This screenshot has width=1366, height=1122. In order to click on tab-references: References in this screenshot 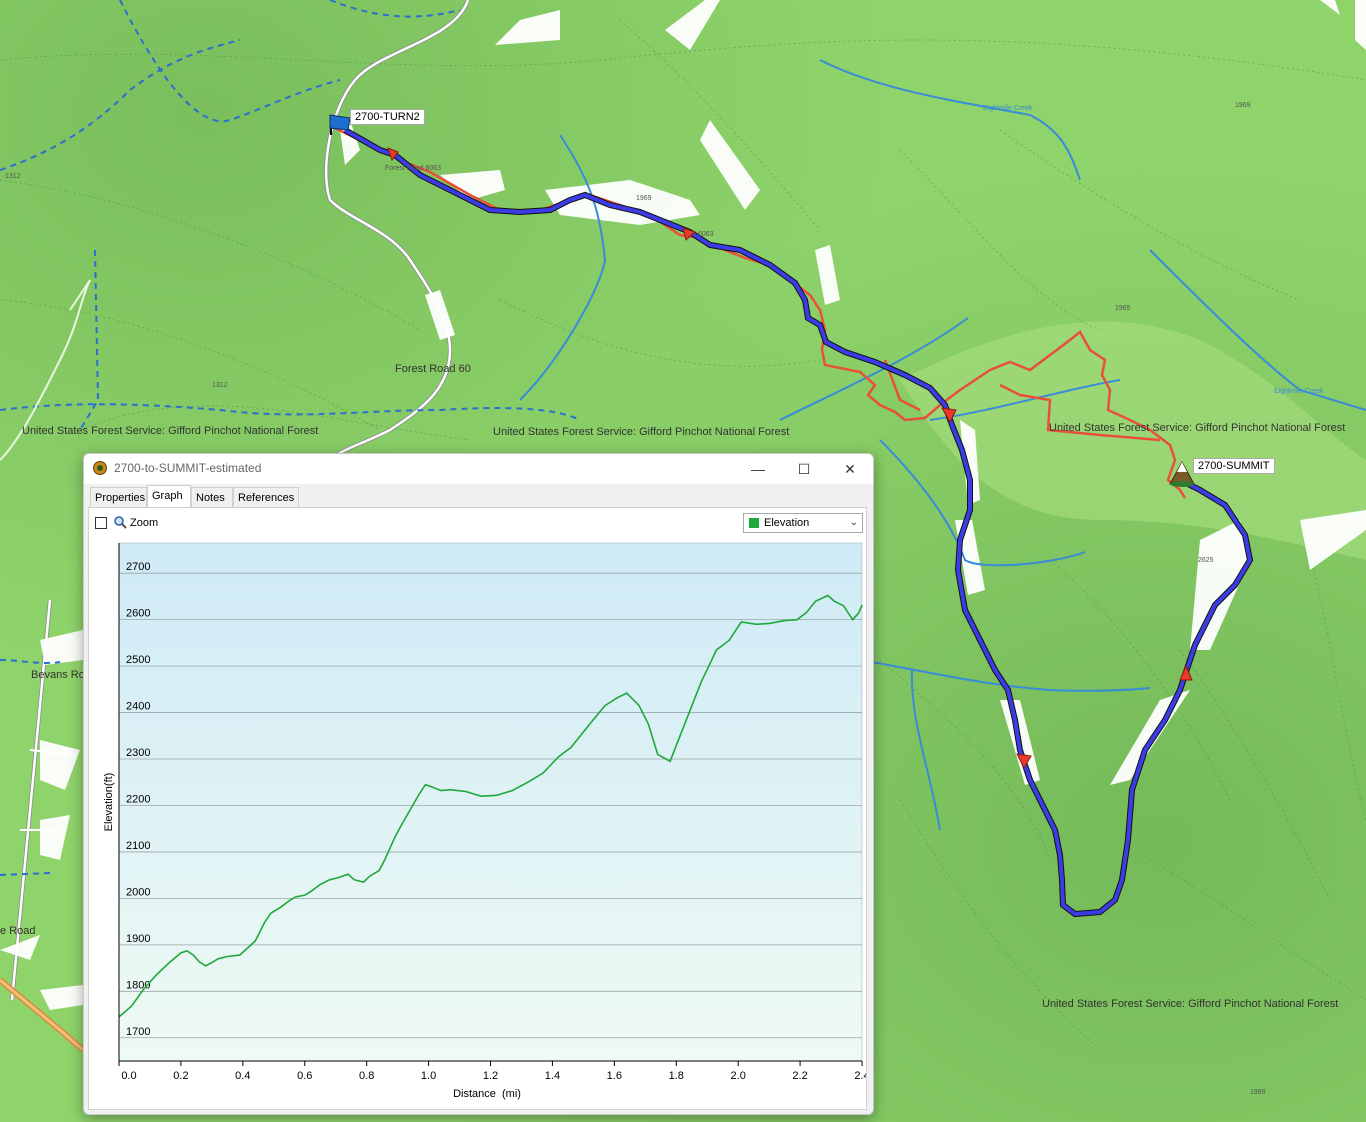, I will do `click(266, 497)`.